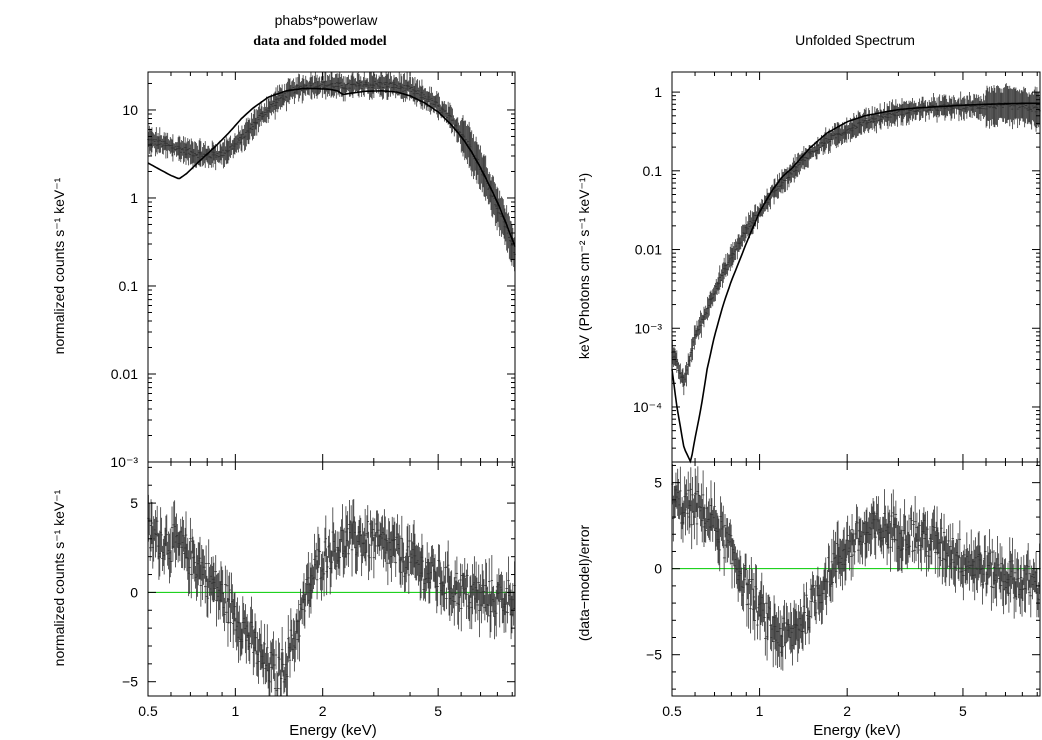  Describe the element at coordinates (855, 40) in the screenshot. I see `right-chart-title: Unfolded Spectrum` at that location.